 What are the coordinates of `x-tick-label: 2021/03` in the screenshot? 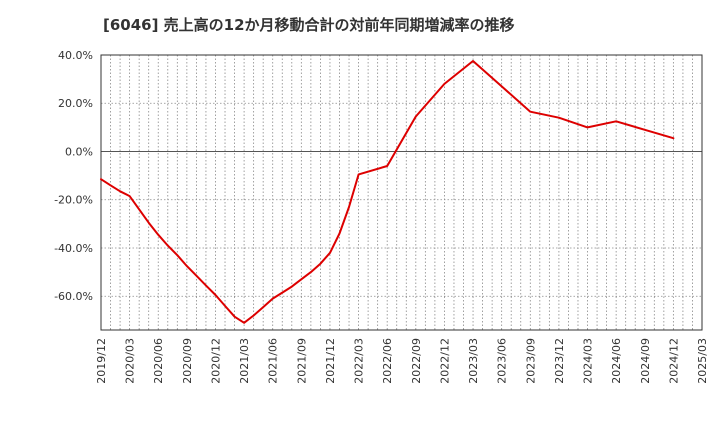 It's located at (244, 361).